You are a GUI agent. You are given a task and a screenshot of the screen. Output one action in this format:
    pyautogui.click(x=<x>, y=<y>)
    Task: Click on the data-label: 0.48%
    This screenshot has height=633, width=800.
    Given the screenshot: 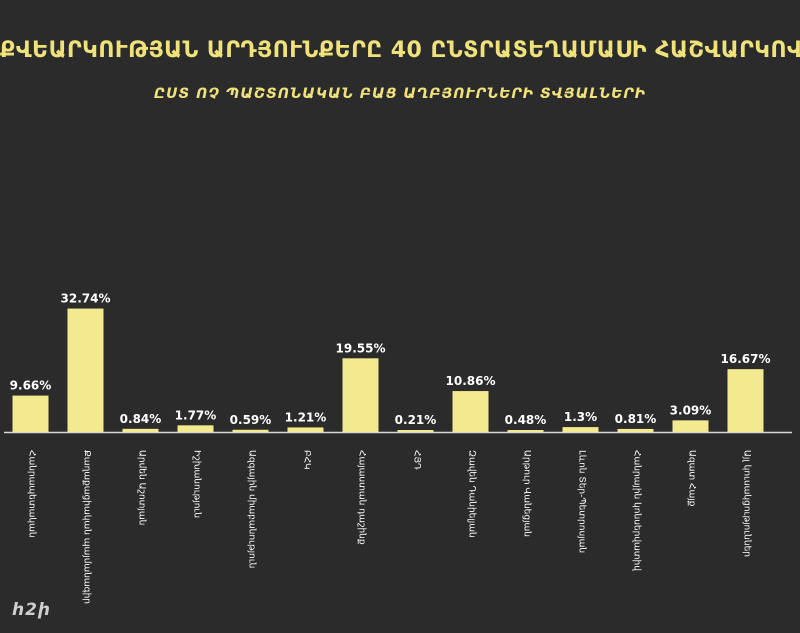 What is the action you would take?
    pyautogui.click(x=526, y=420)
    